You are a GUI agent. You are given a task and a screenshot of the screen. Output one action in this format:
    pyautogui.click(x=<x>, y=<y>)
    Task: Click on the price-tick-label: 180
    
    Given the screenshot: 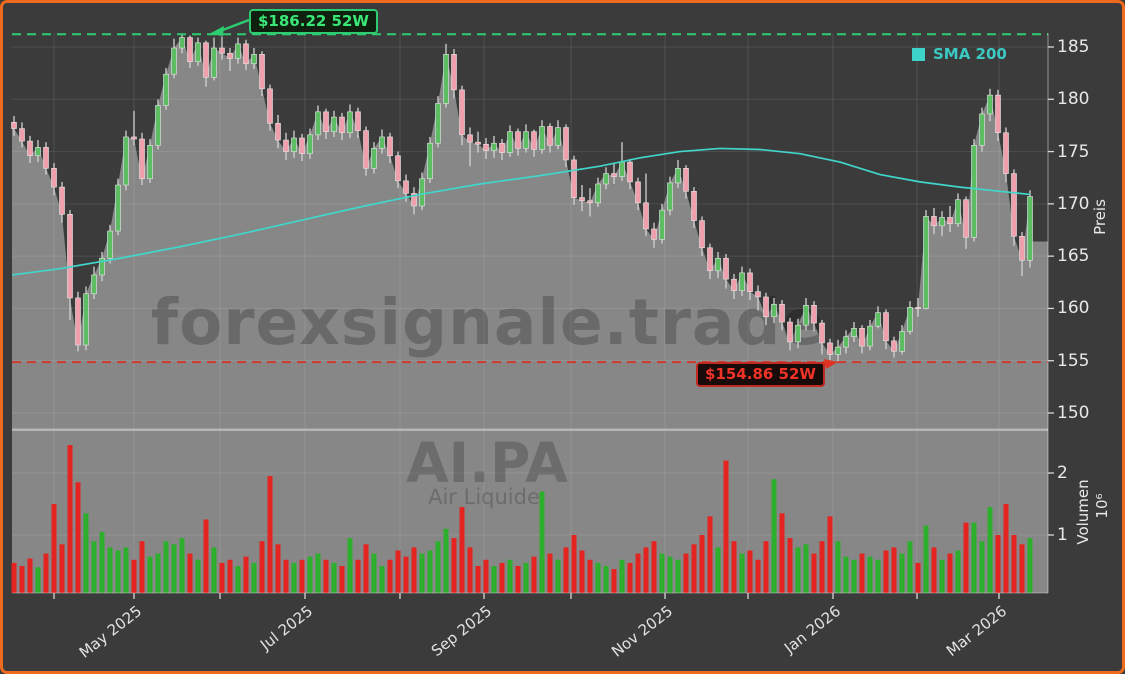 What is the action you would take?
    pyautogui.click(x=1073, y=99)
    